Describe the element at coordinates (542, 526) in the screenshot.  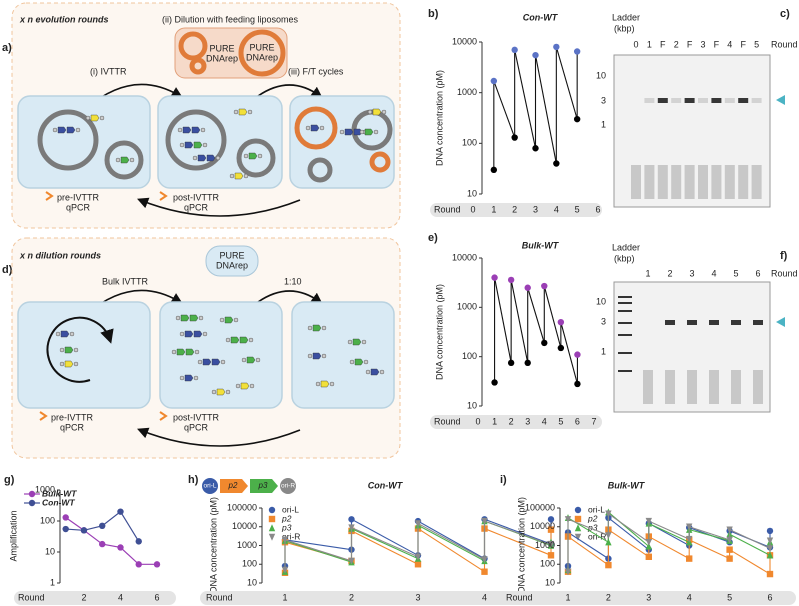
I see `y-tick-label: 10000` at that location.